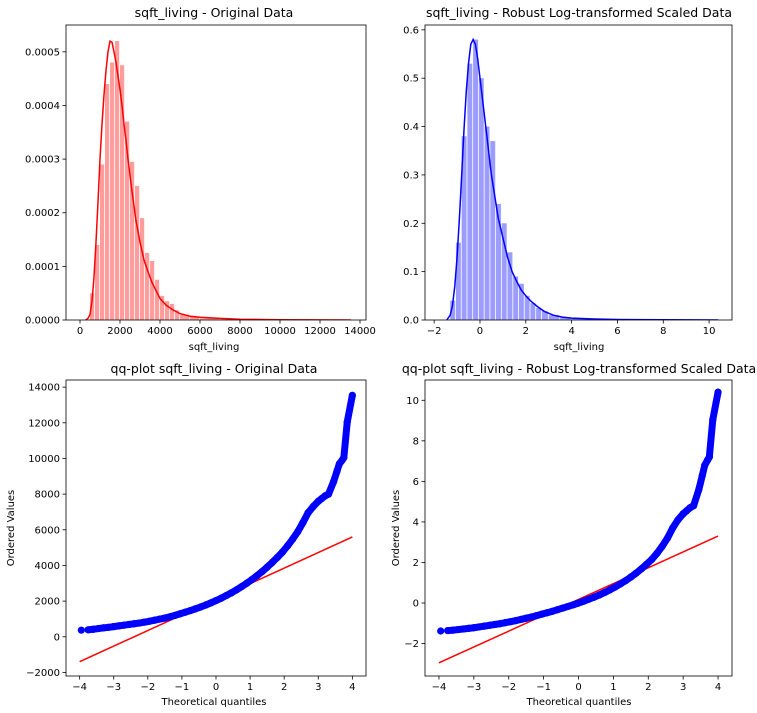  What do you see at coordinates (349, 408) in the screenshot?
I see `panel-original-qqplot-points-ribbon` at bounding box center [349, 408].